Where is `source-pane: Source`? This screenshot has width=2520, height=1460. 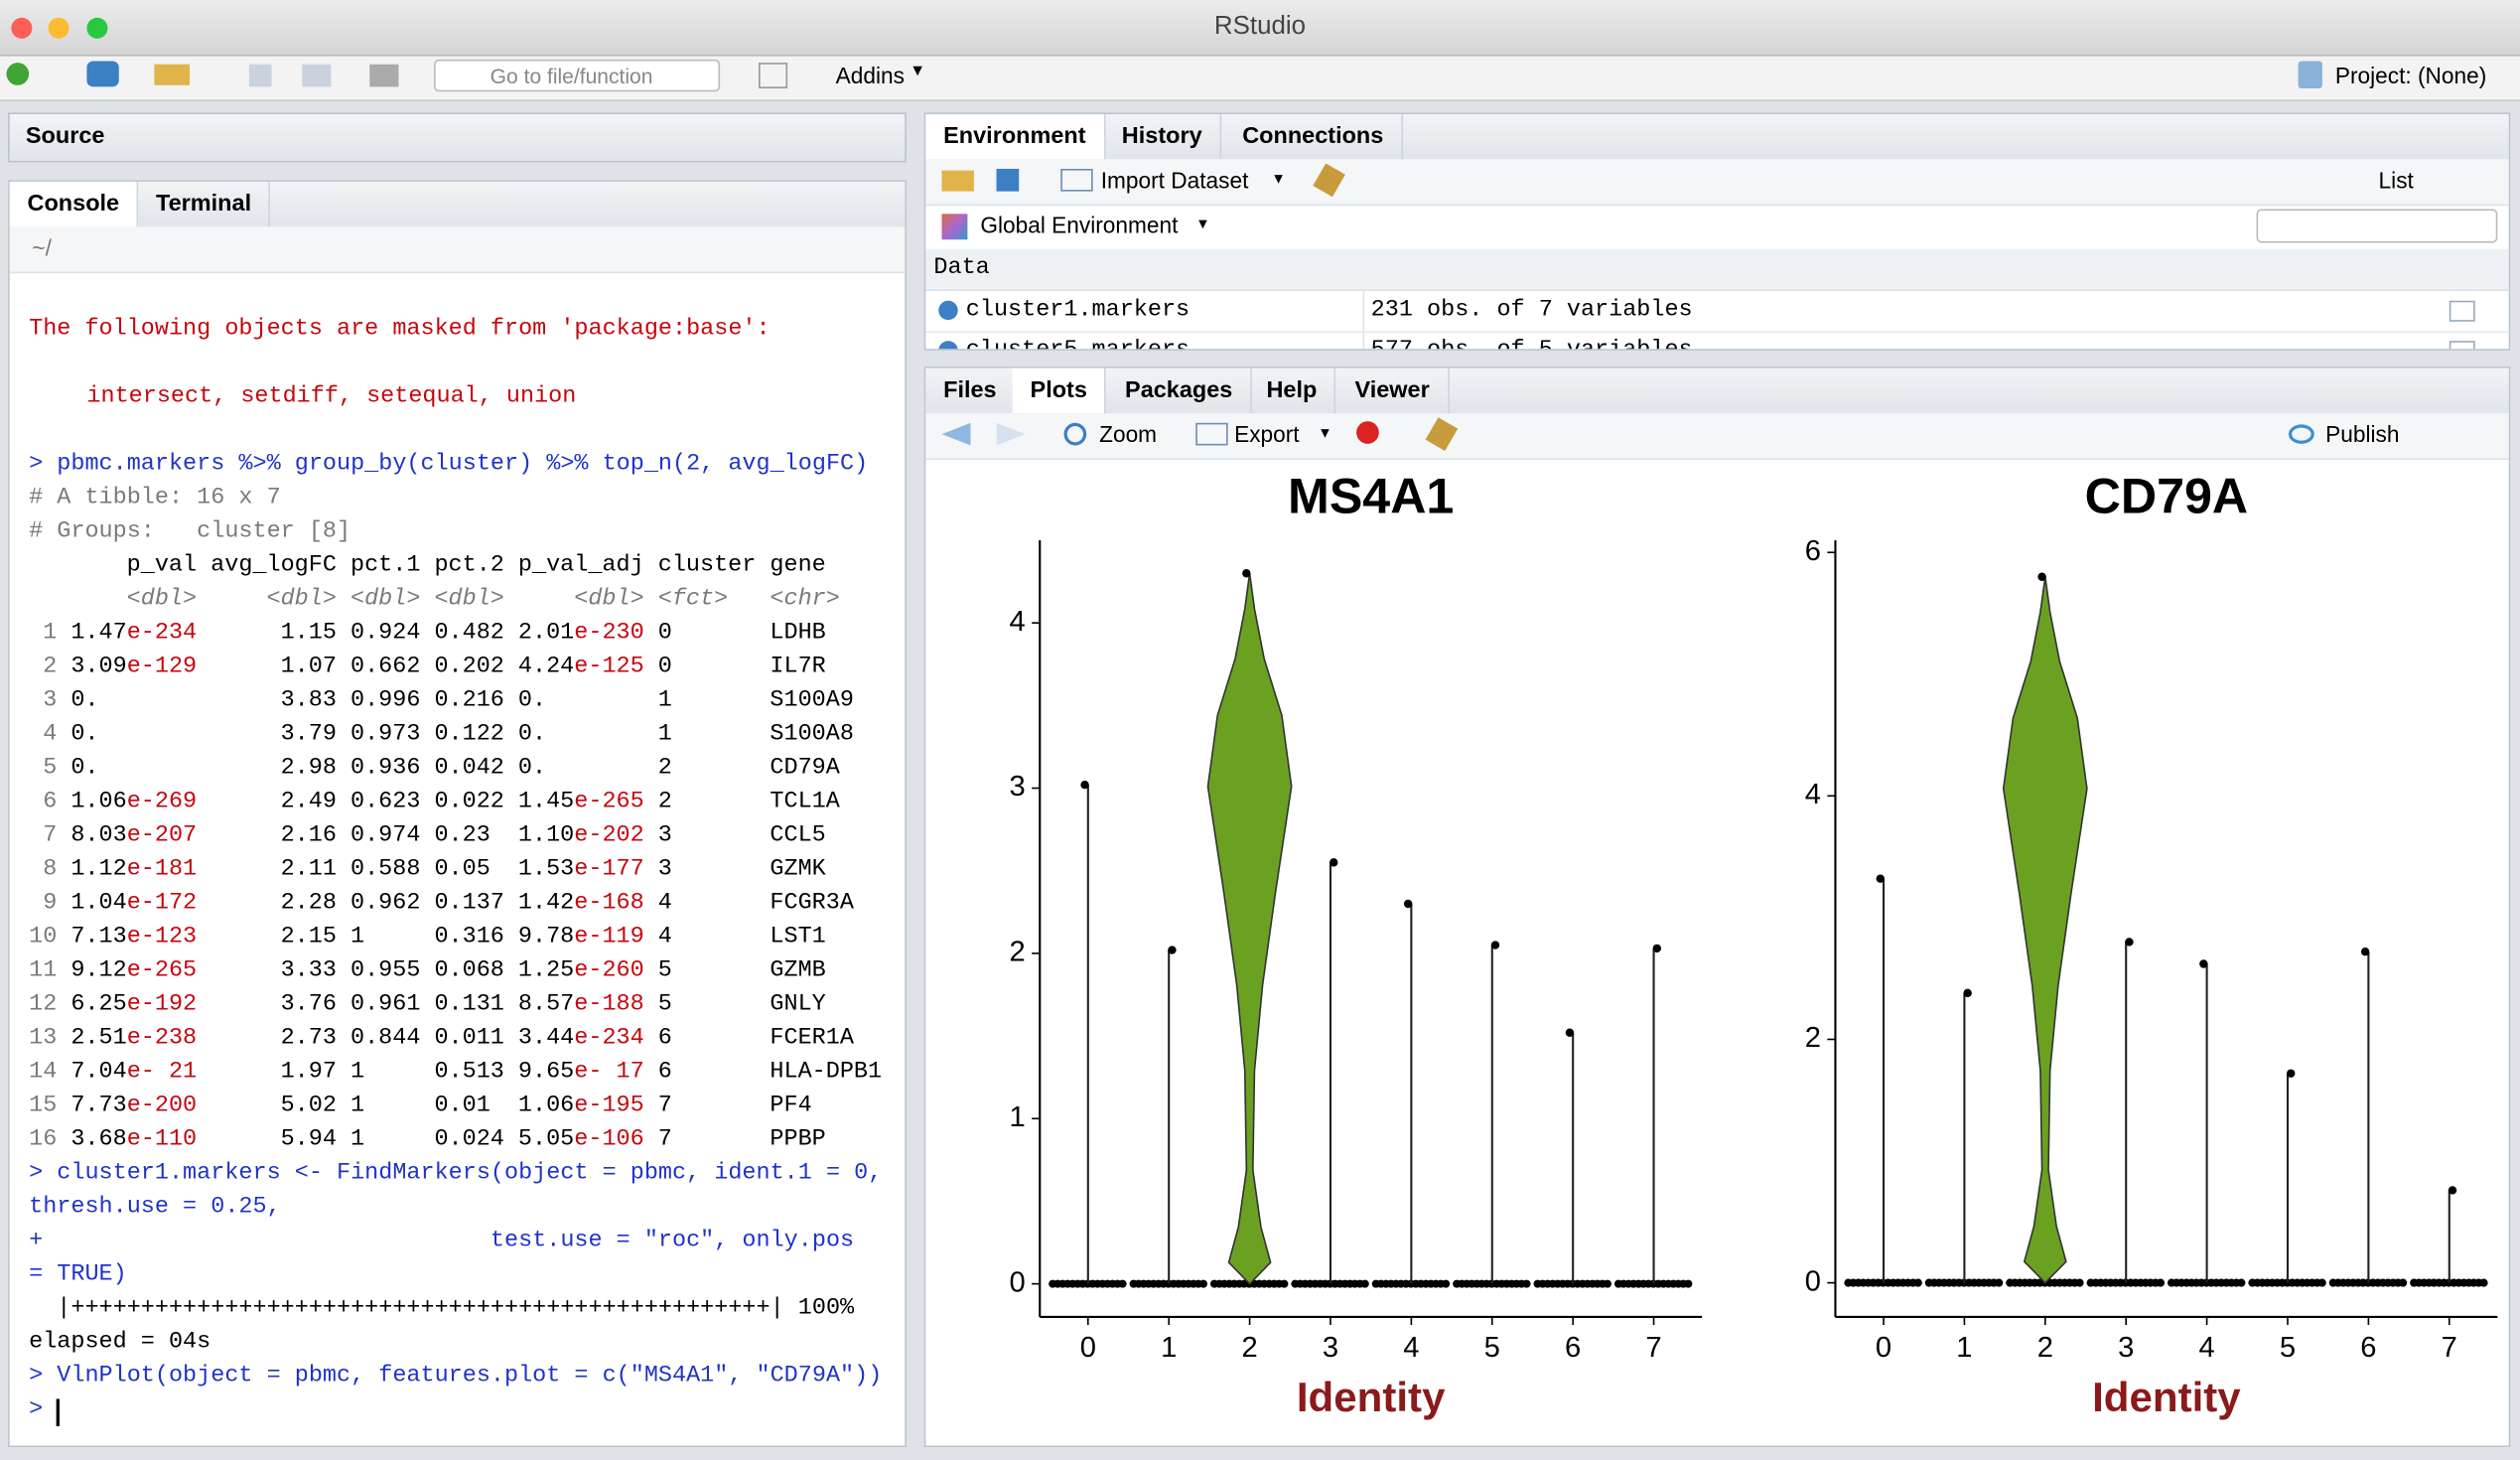 source-pane: Source is located at coordinates (457, 137).